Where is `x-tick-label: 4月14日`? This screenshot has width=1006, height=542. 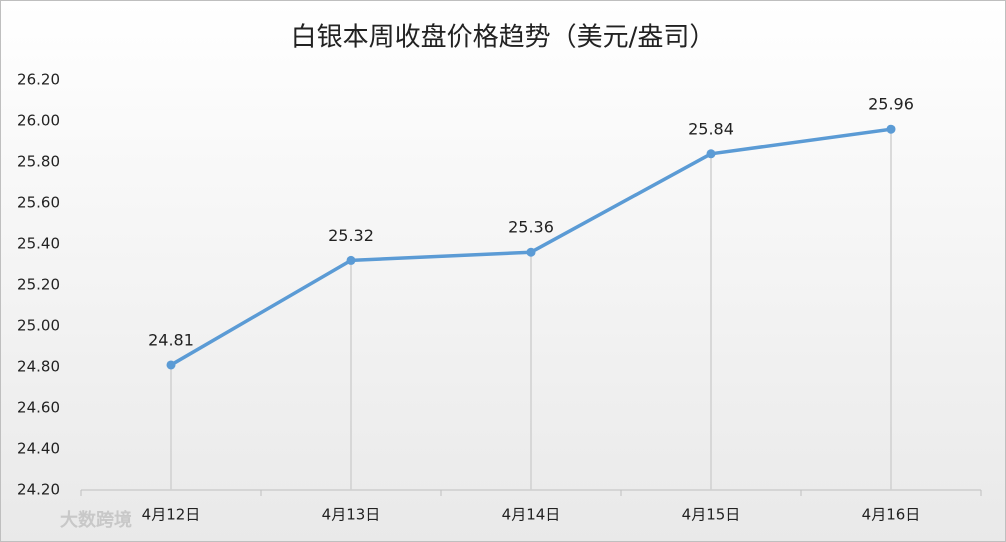 x-tick-label: 4月14日 is located at coordinates (531, 515).